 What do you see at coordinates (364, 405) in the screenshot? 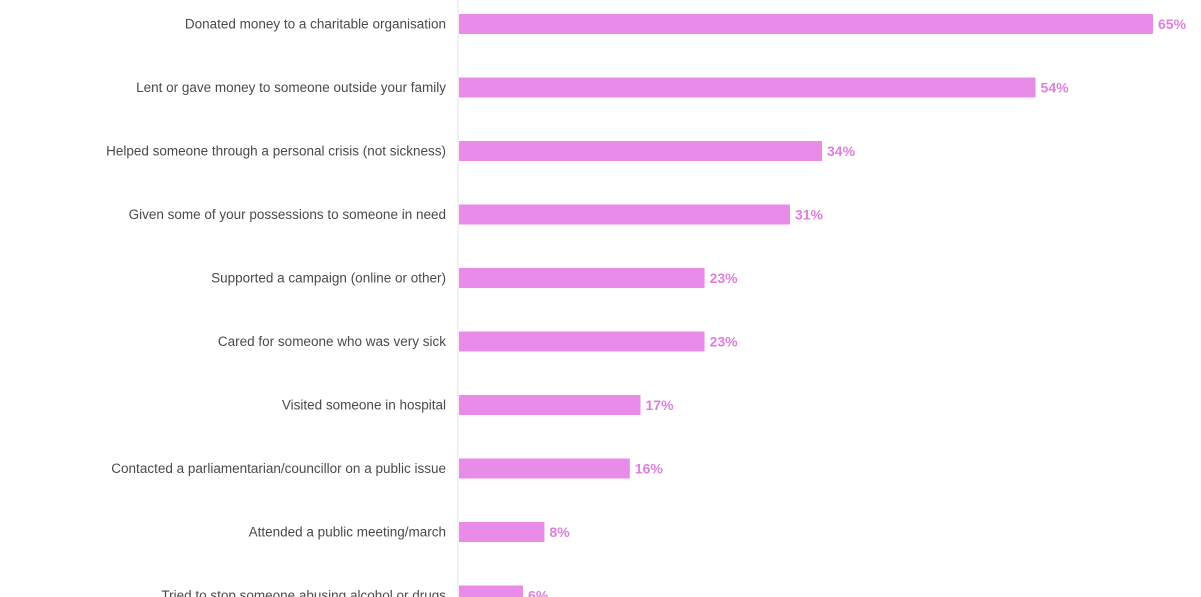
I see `category-label: Visited someone in hospital` at bounding box center [364, 405].